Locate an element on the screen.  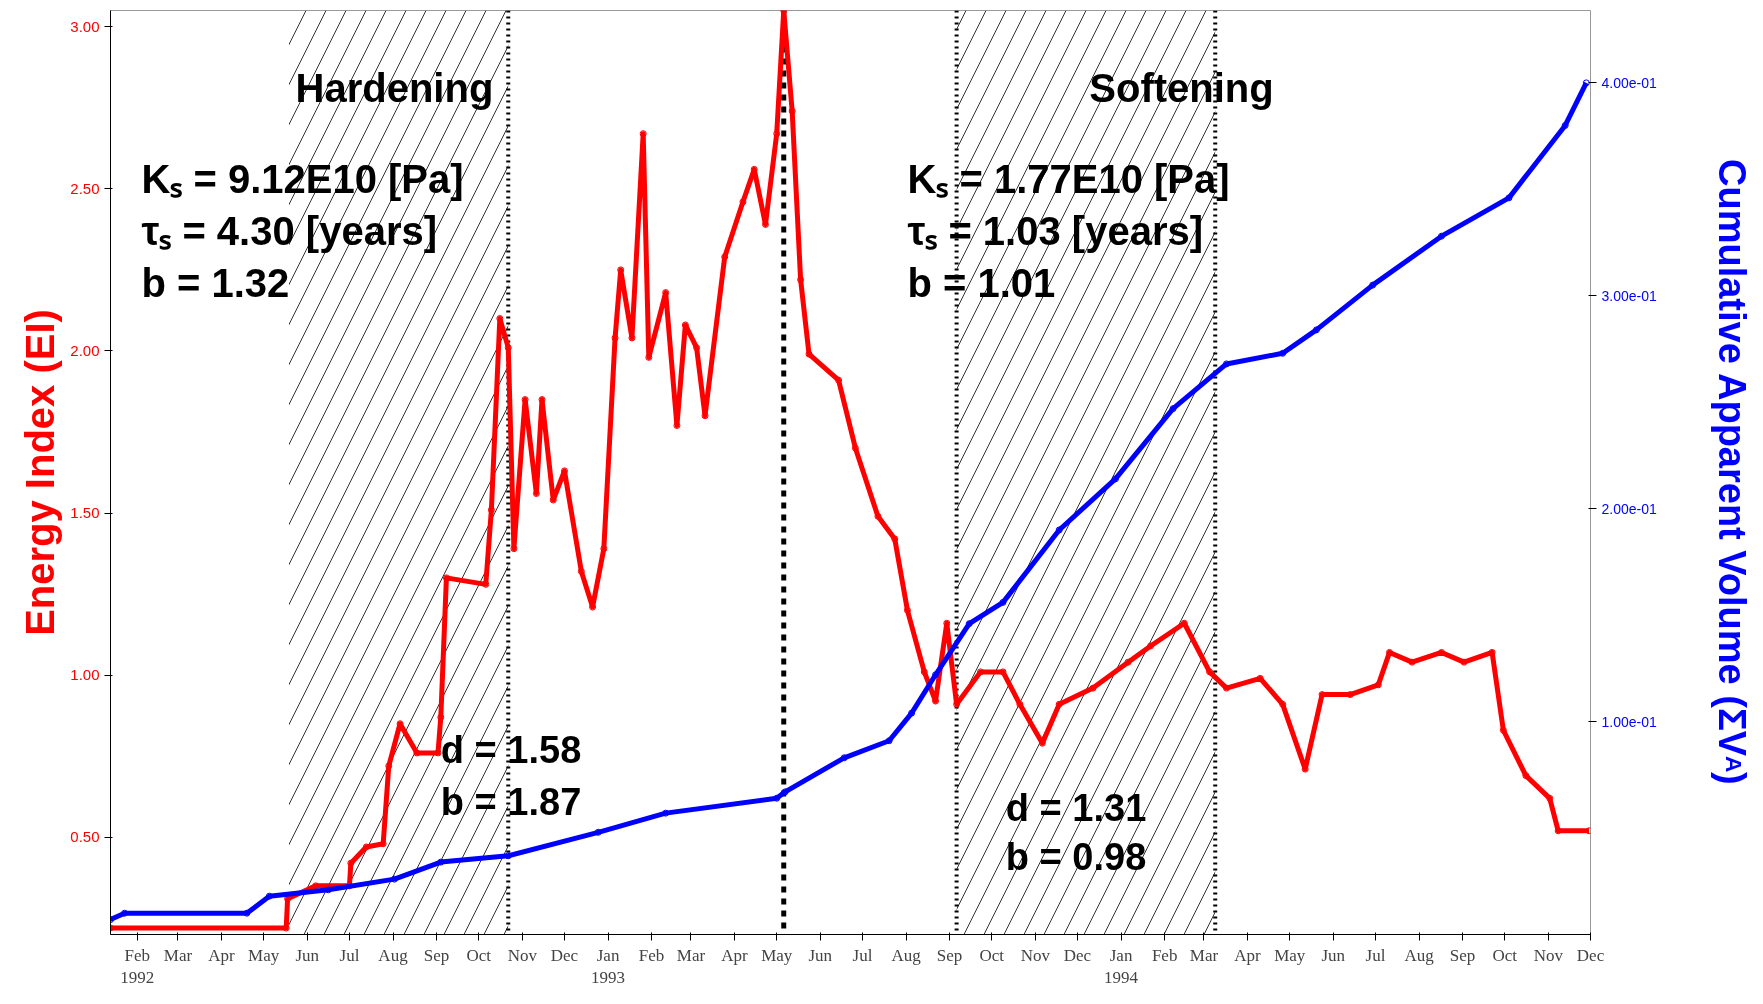
y-tick-label: 2.50 is located at coordinates (85, 188).